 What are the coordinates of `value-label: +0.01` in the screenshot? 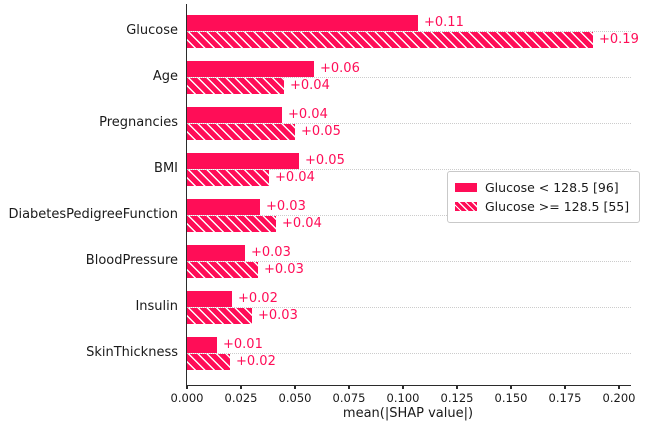 It's located at (243, 344).